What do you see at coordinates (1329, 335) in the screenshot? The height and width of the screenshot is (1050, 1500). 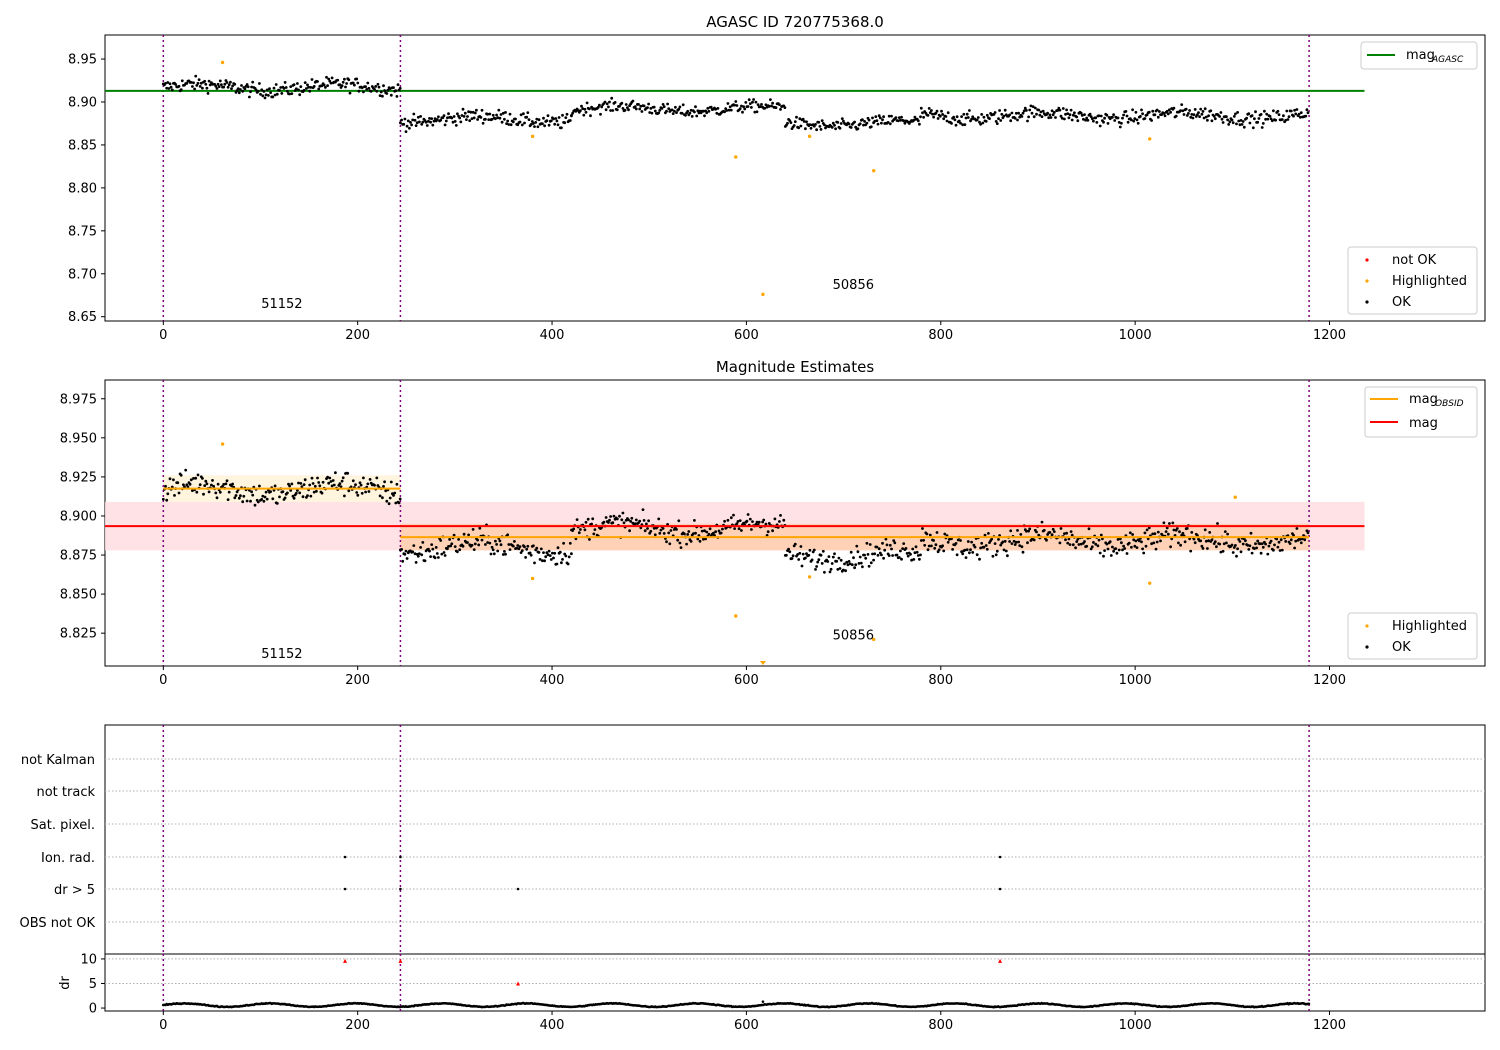 I see `x-tick-label: 1200` at bounding box center [1329, 335].